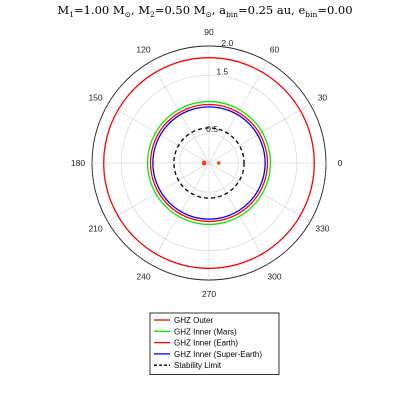 This screenshot has width=415, height=415. What do you see at coordinates (206, 343) in the screenshot?
I see `legend-label-2: GHZ Inner (Earth)` at bounding box center [206, 343].